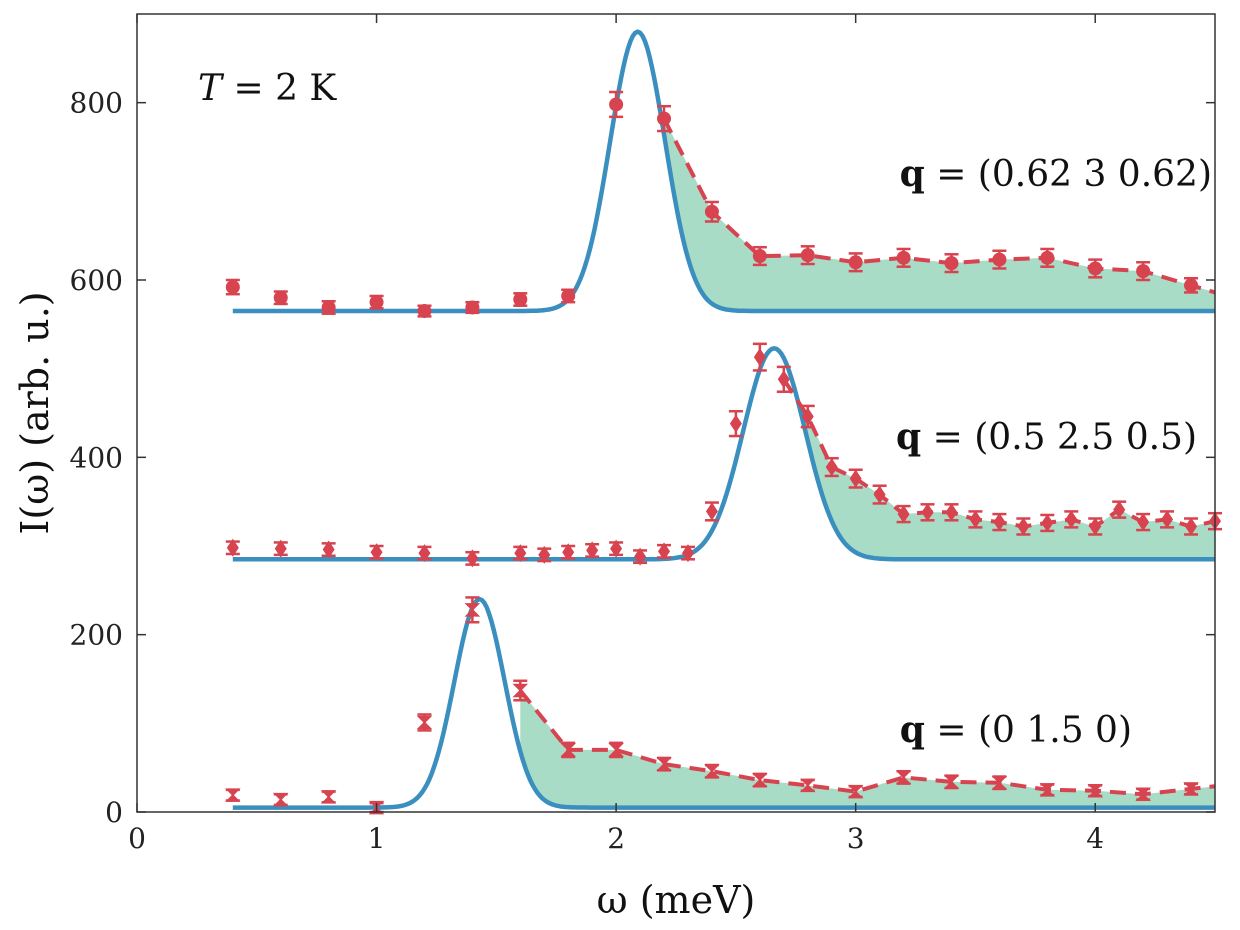  Describe the element at coordinates (856, 838) in the screenshot. I see `x-tick-label-3: 3` at that location.